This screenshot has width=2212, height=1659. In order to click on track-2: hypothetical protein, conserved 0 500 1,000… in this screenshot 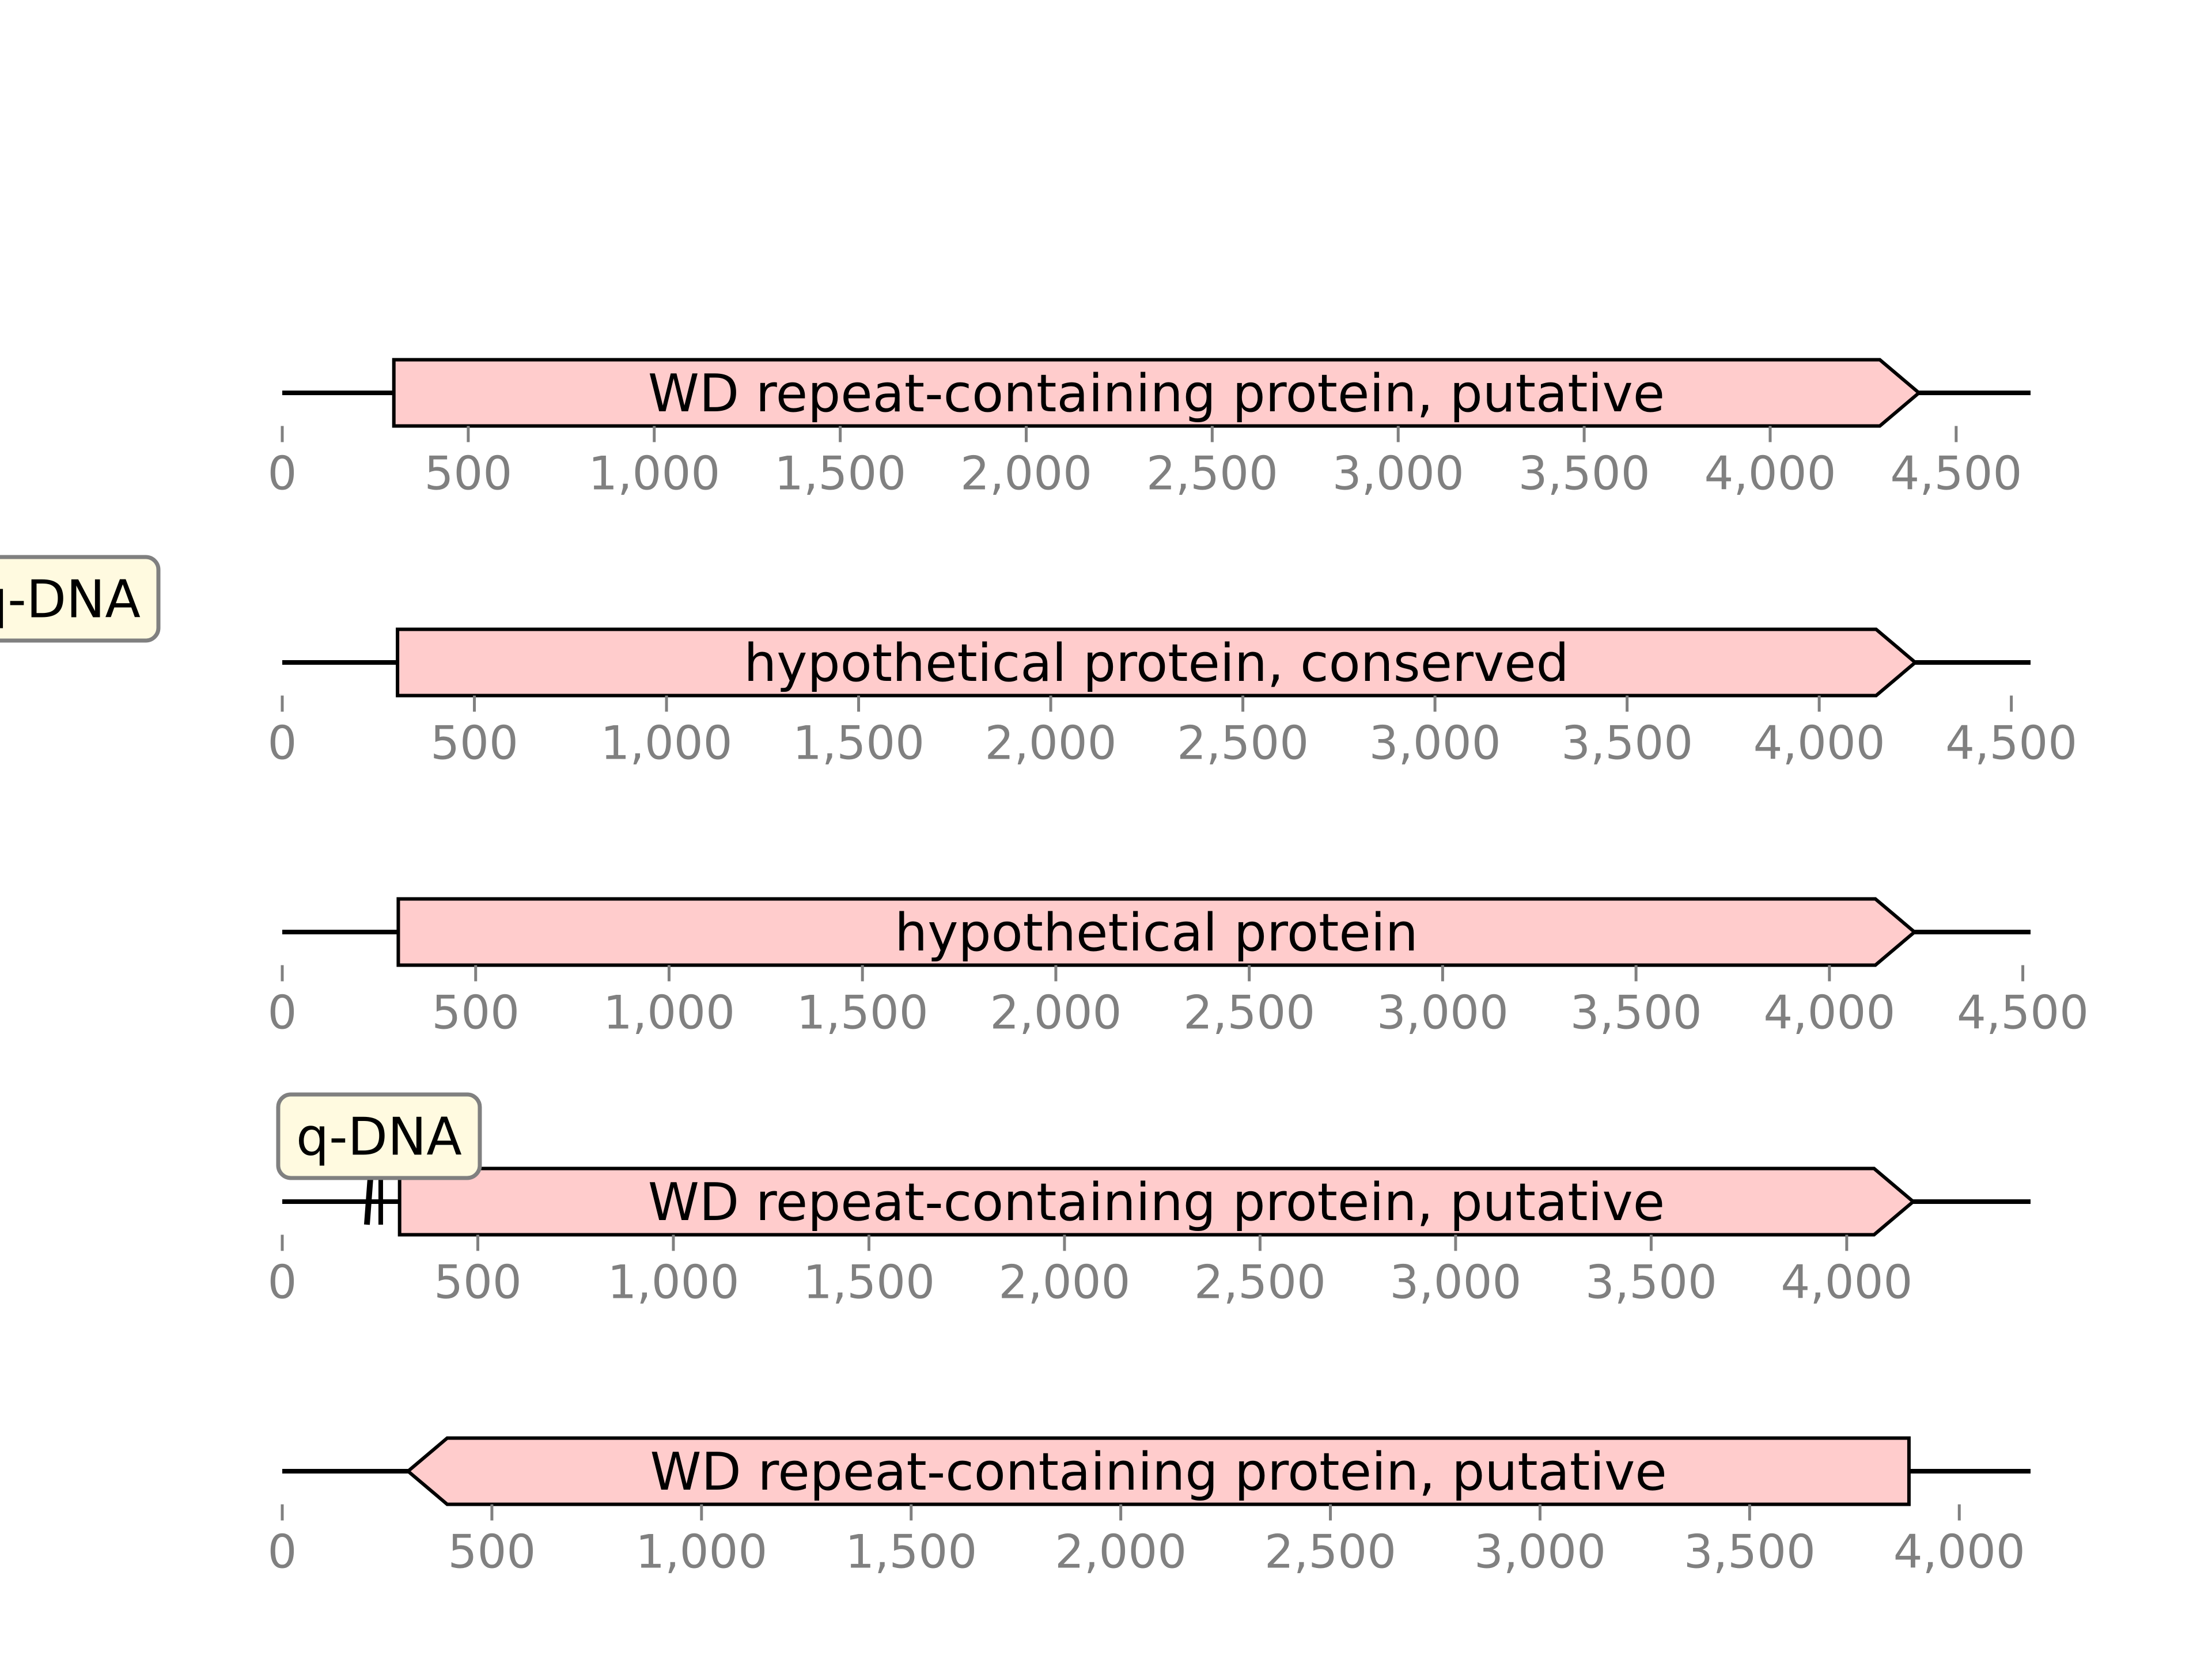, I will do `click(1172, 698)`.